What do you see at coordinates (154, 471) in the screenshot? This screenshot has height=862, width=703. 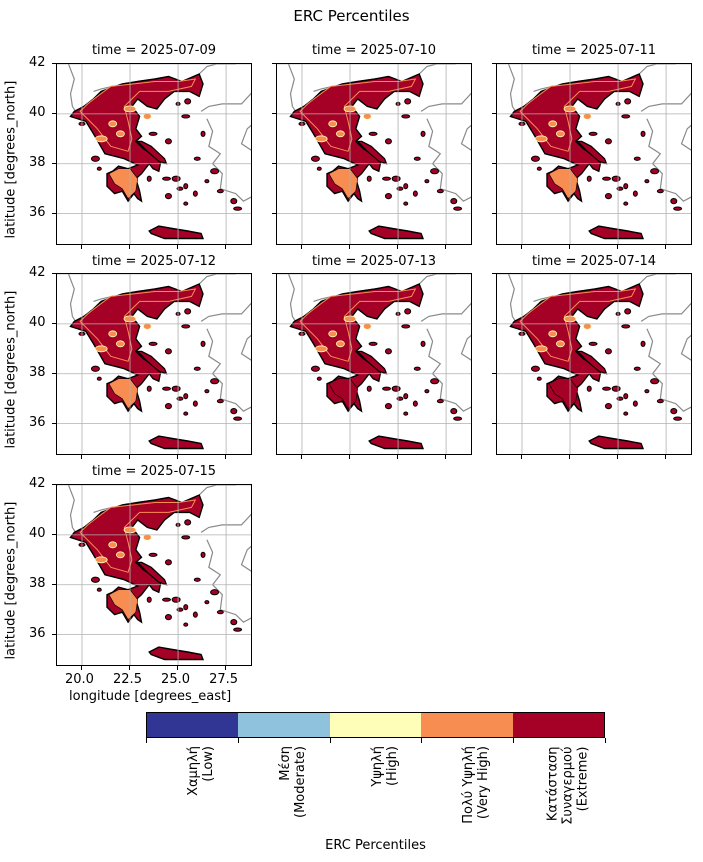 I see `panel-title: time = 2025-07-15` at bounding box center [154, 471].